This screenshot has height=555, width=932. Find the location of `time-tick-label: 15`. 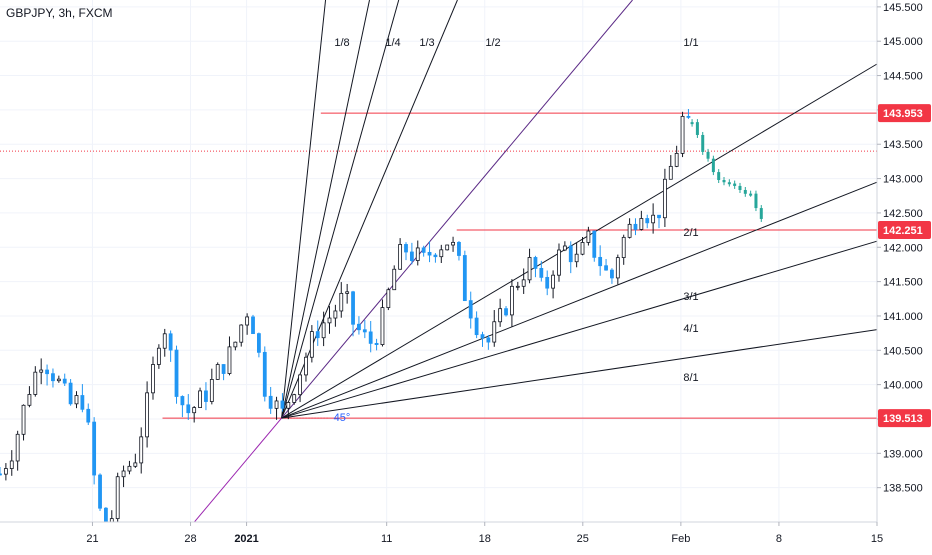

time-tick-label: 15 is located at coordinates (877, 539).